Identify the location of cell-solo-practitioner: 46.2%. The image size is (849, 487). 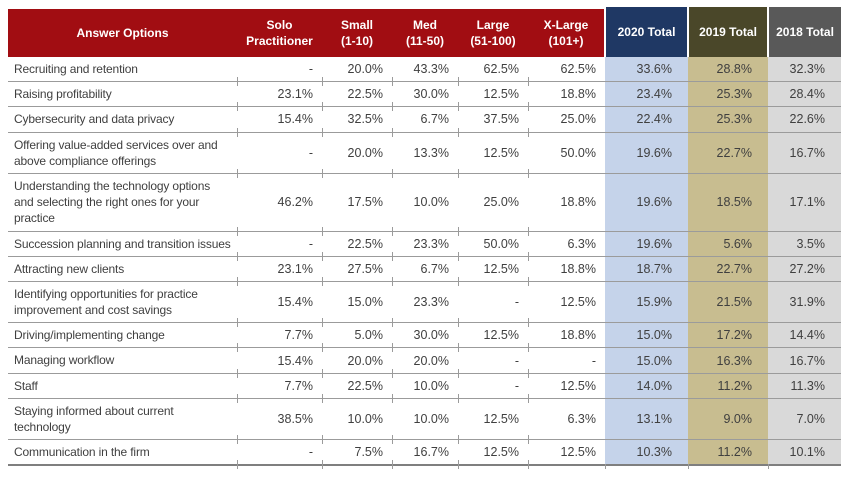
(280, 204).